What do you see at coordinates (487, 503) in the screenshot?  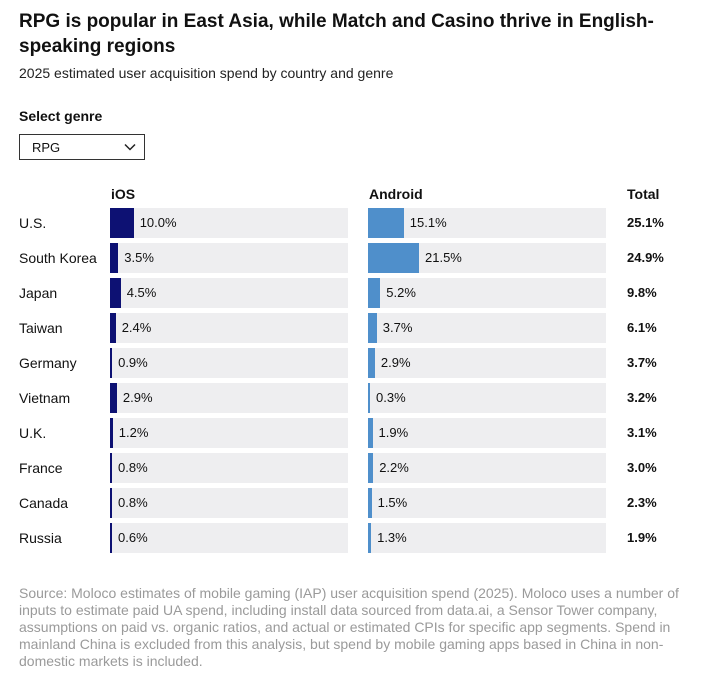 I see `android-bar-track: 1.5%` at bounding box center [487, 503].